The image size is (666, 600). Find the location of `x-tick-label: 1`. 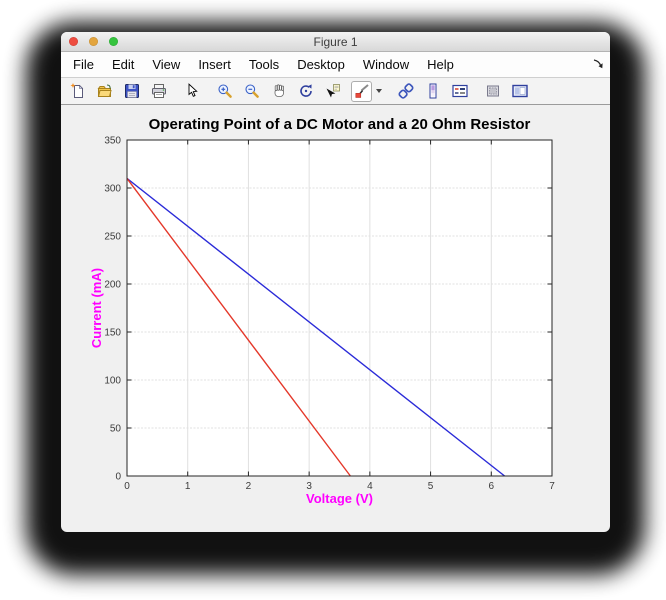

x-tick-label: 1 is located at coordinates (188, 486).